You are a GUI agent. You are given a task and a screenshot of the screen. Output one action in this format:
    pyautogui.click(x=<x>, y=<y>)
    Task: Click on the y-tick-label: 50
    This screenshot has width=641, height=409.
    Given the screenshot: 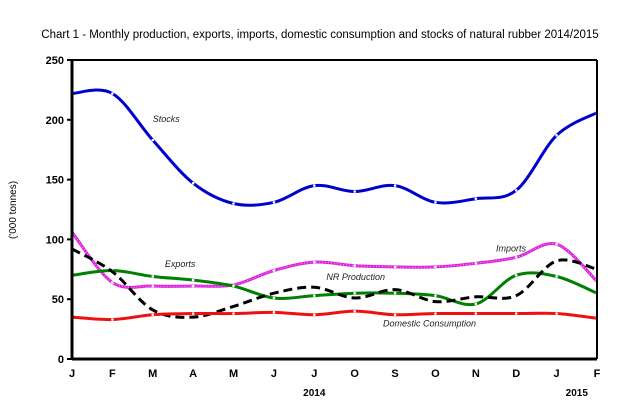 What is the action you would take?
    pyautogui.click(x=58, y=300)
    